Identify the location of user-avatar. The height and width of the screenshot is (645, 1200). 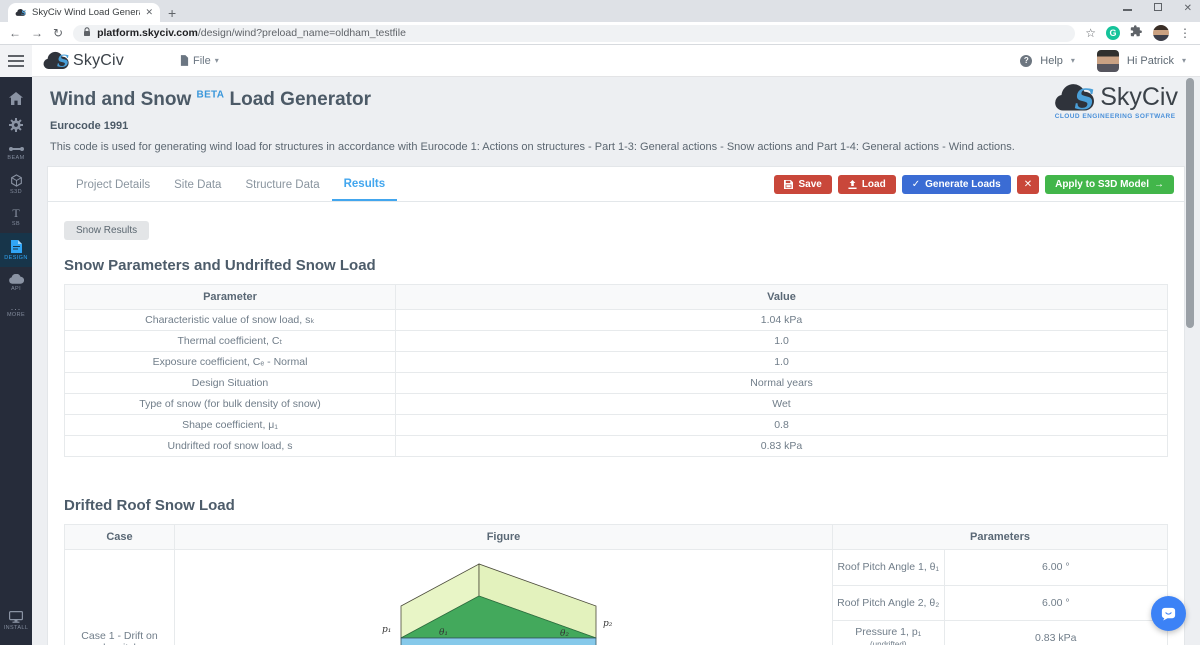
(1107, 60).